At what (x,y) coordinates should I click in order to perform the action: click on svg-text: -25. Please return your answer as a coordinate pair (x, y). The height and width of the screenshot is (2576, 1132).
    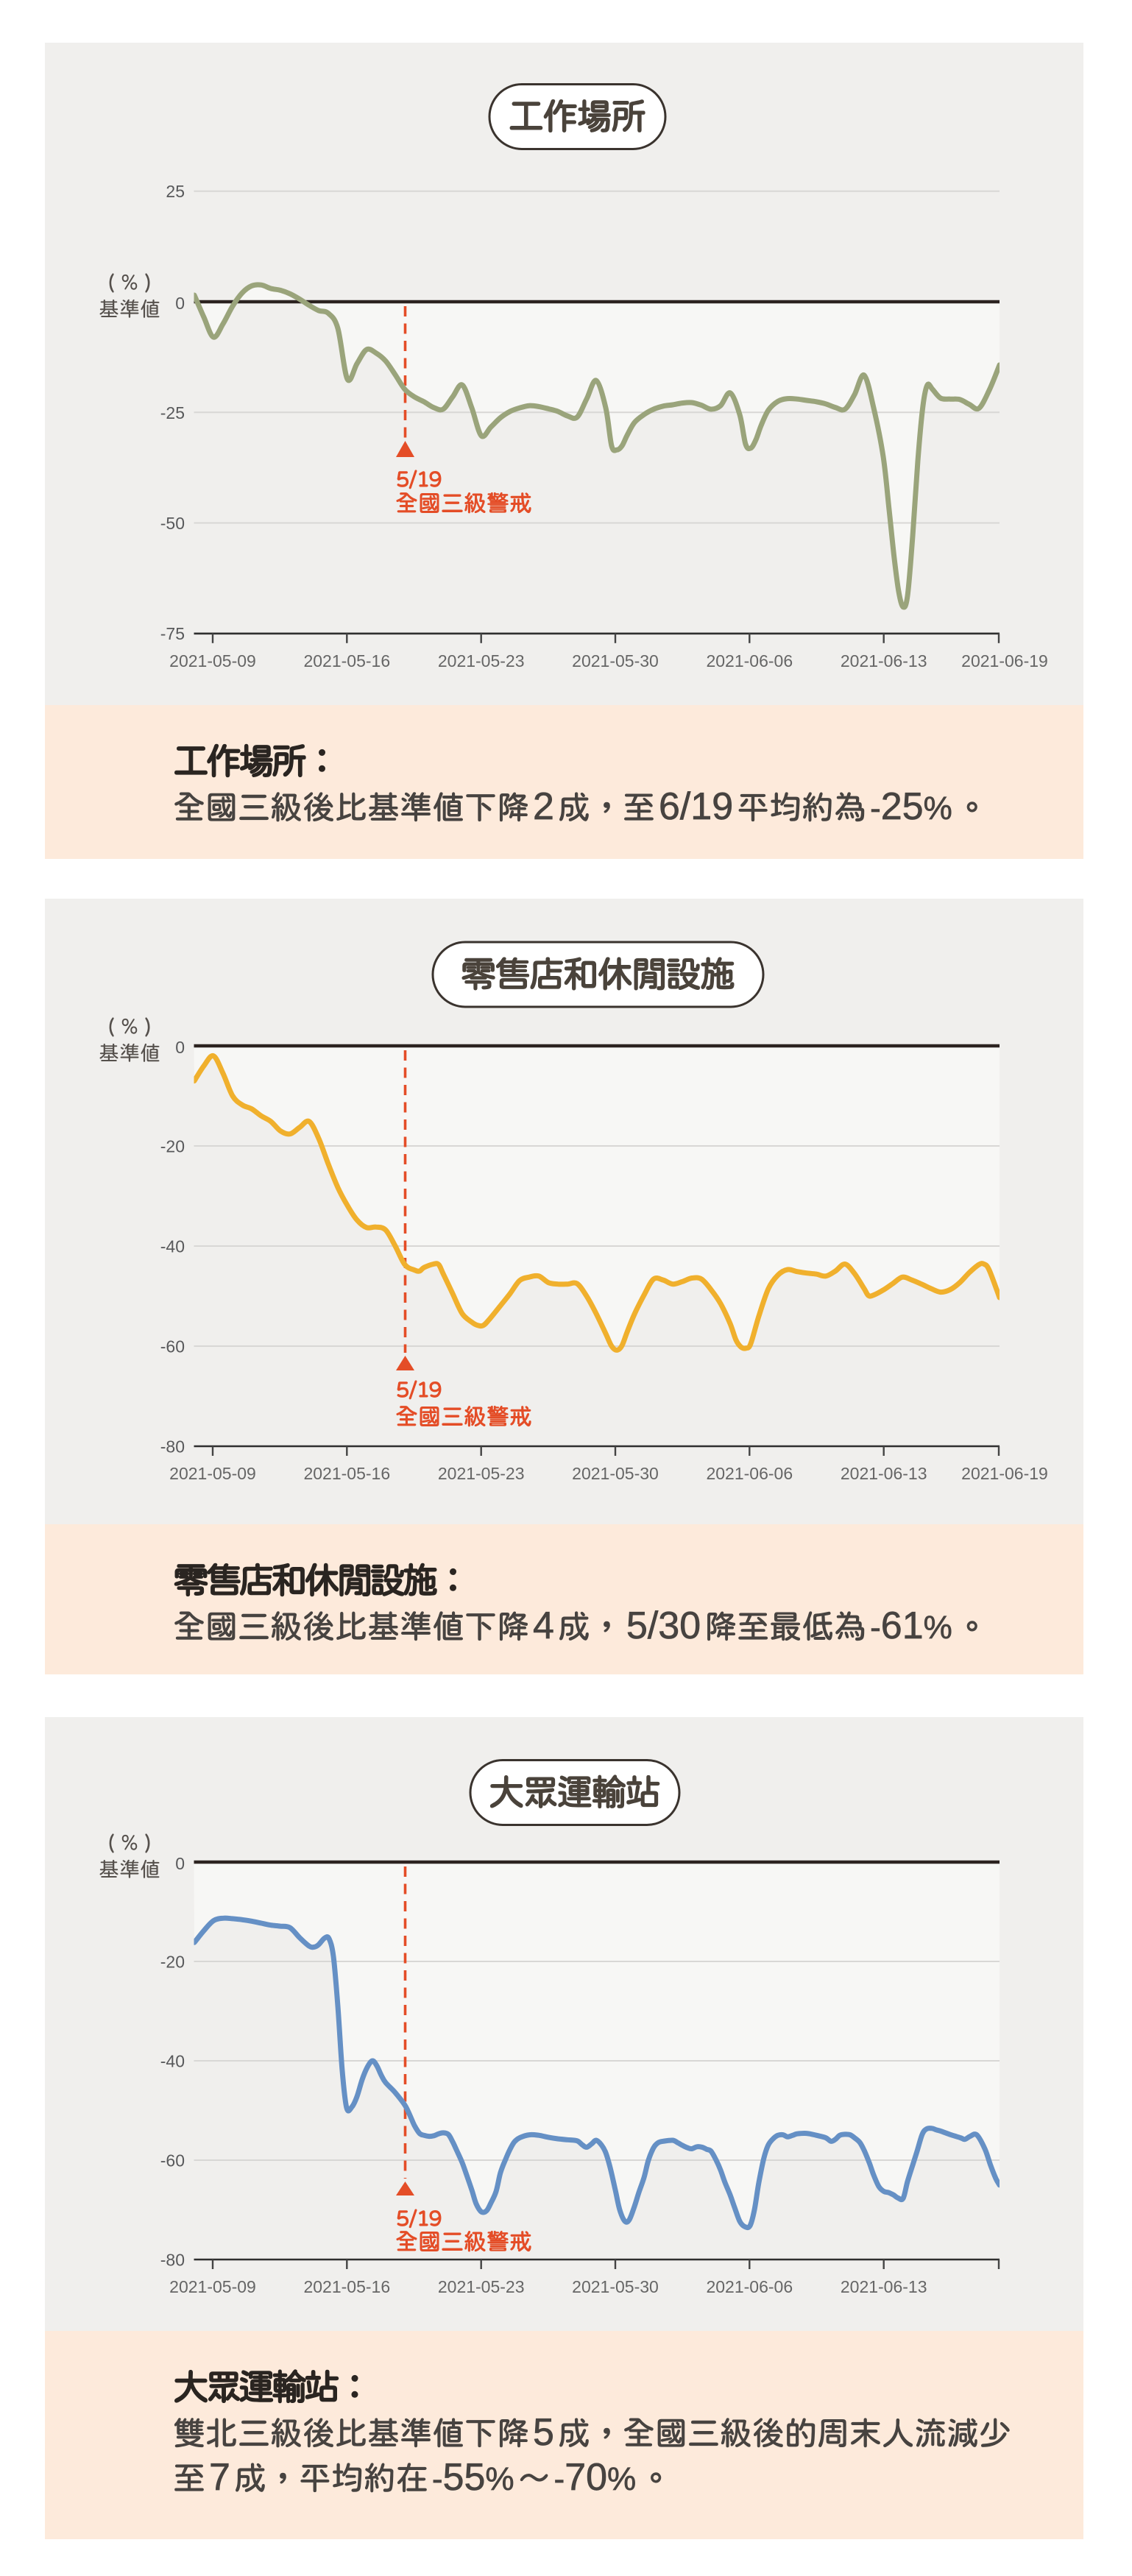
    Looking at the image, I should click on (173, 412).